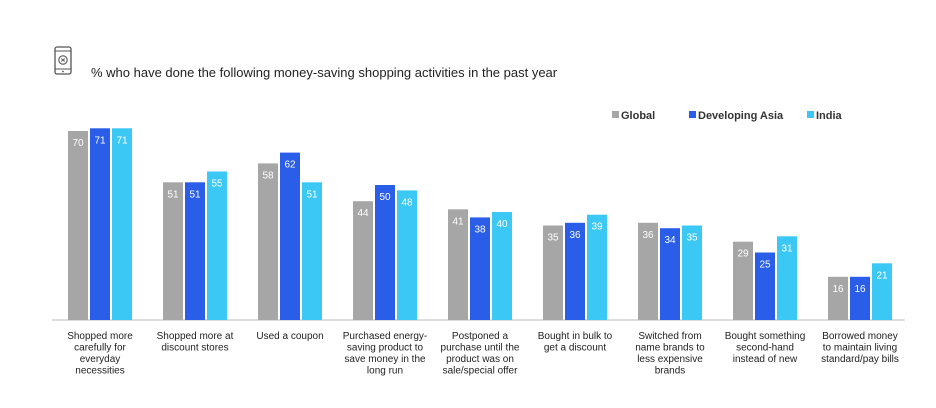 The width and height of the screenshot is (936, 408). I want to click on category-label-line: to maintain living, so click(860, 348).